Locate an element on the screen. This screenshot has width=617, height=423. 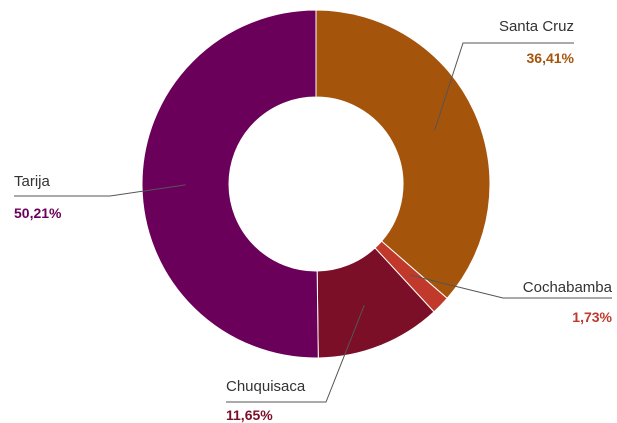
label-value-chuquisaca: 11,65% is located at coordinates (249, 415).